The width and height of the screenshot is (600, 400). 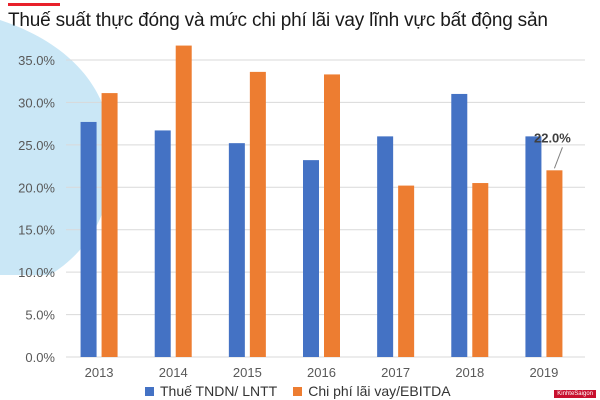 I want to click on bar-series-1-2018, so click(x=459, y=225).